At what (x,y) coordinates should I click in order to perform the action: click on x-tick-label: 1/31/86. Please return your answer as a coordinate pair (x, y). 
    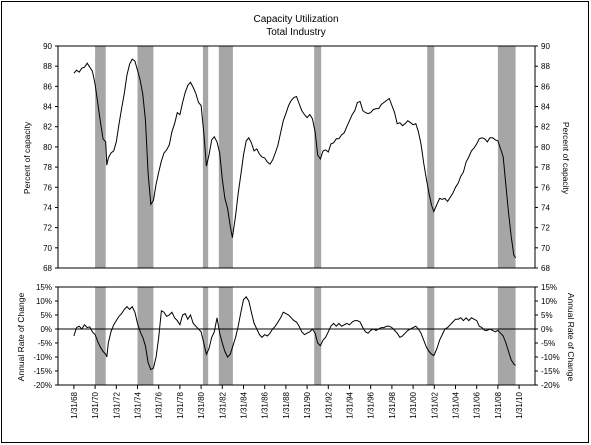
    Looking at the image, I should click on (265, 404).